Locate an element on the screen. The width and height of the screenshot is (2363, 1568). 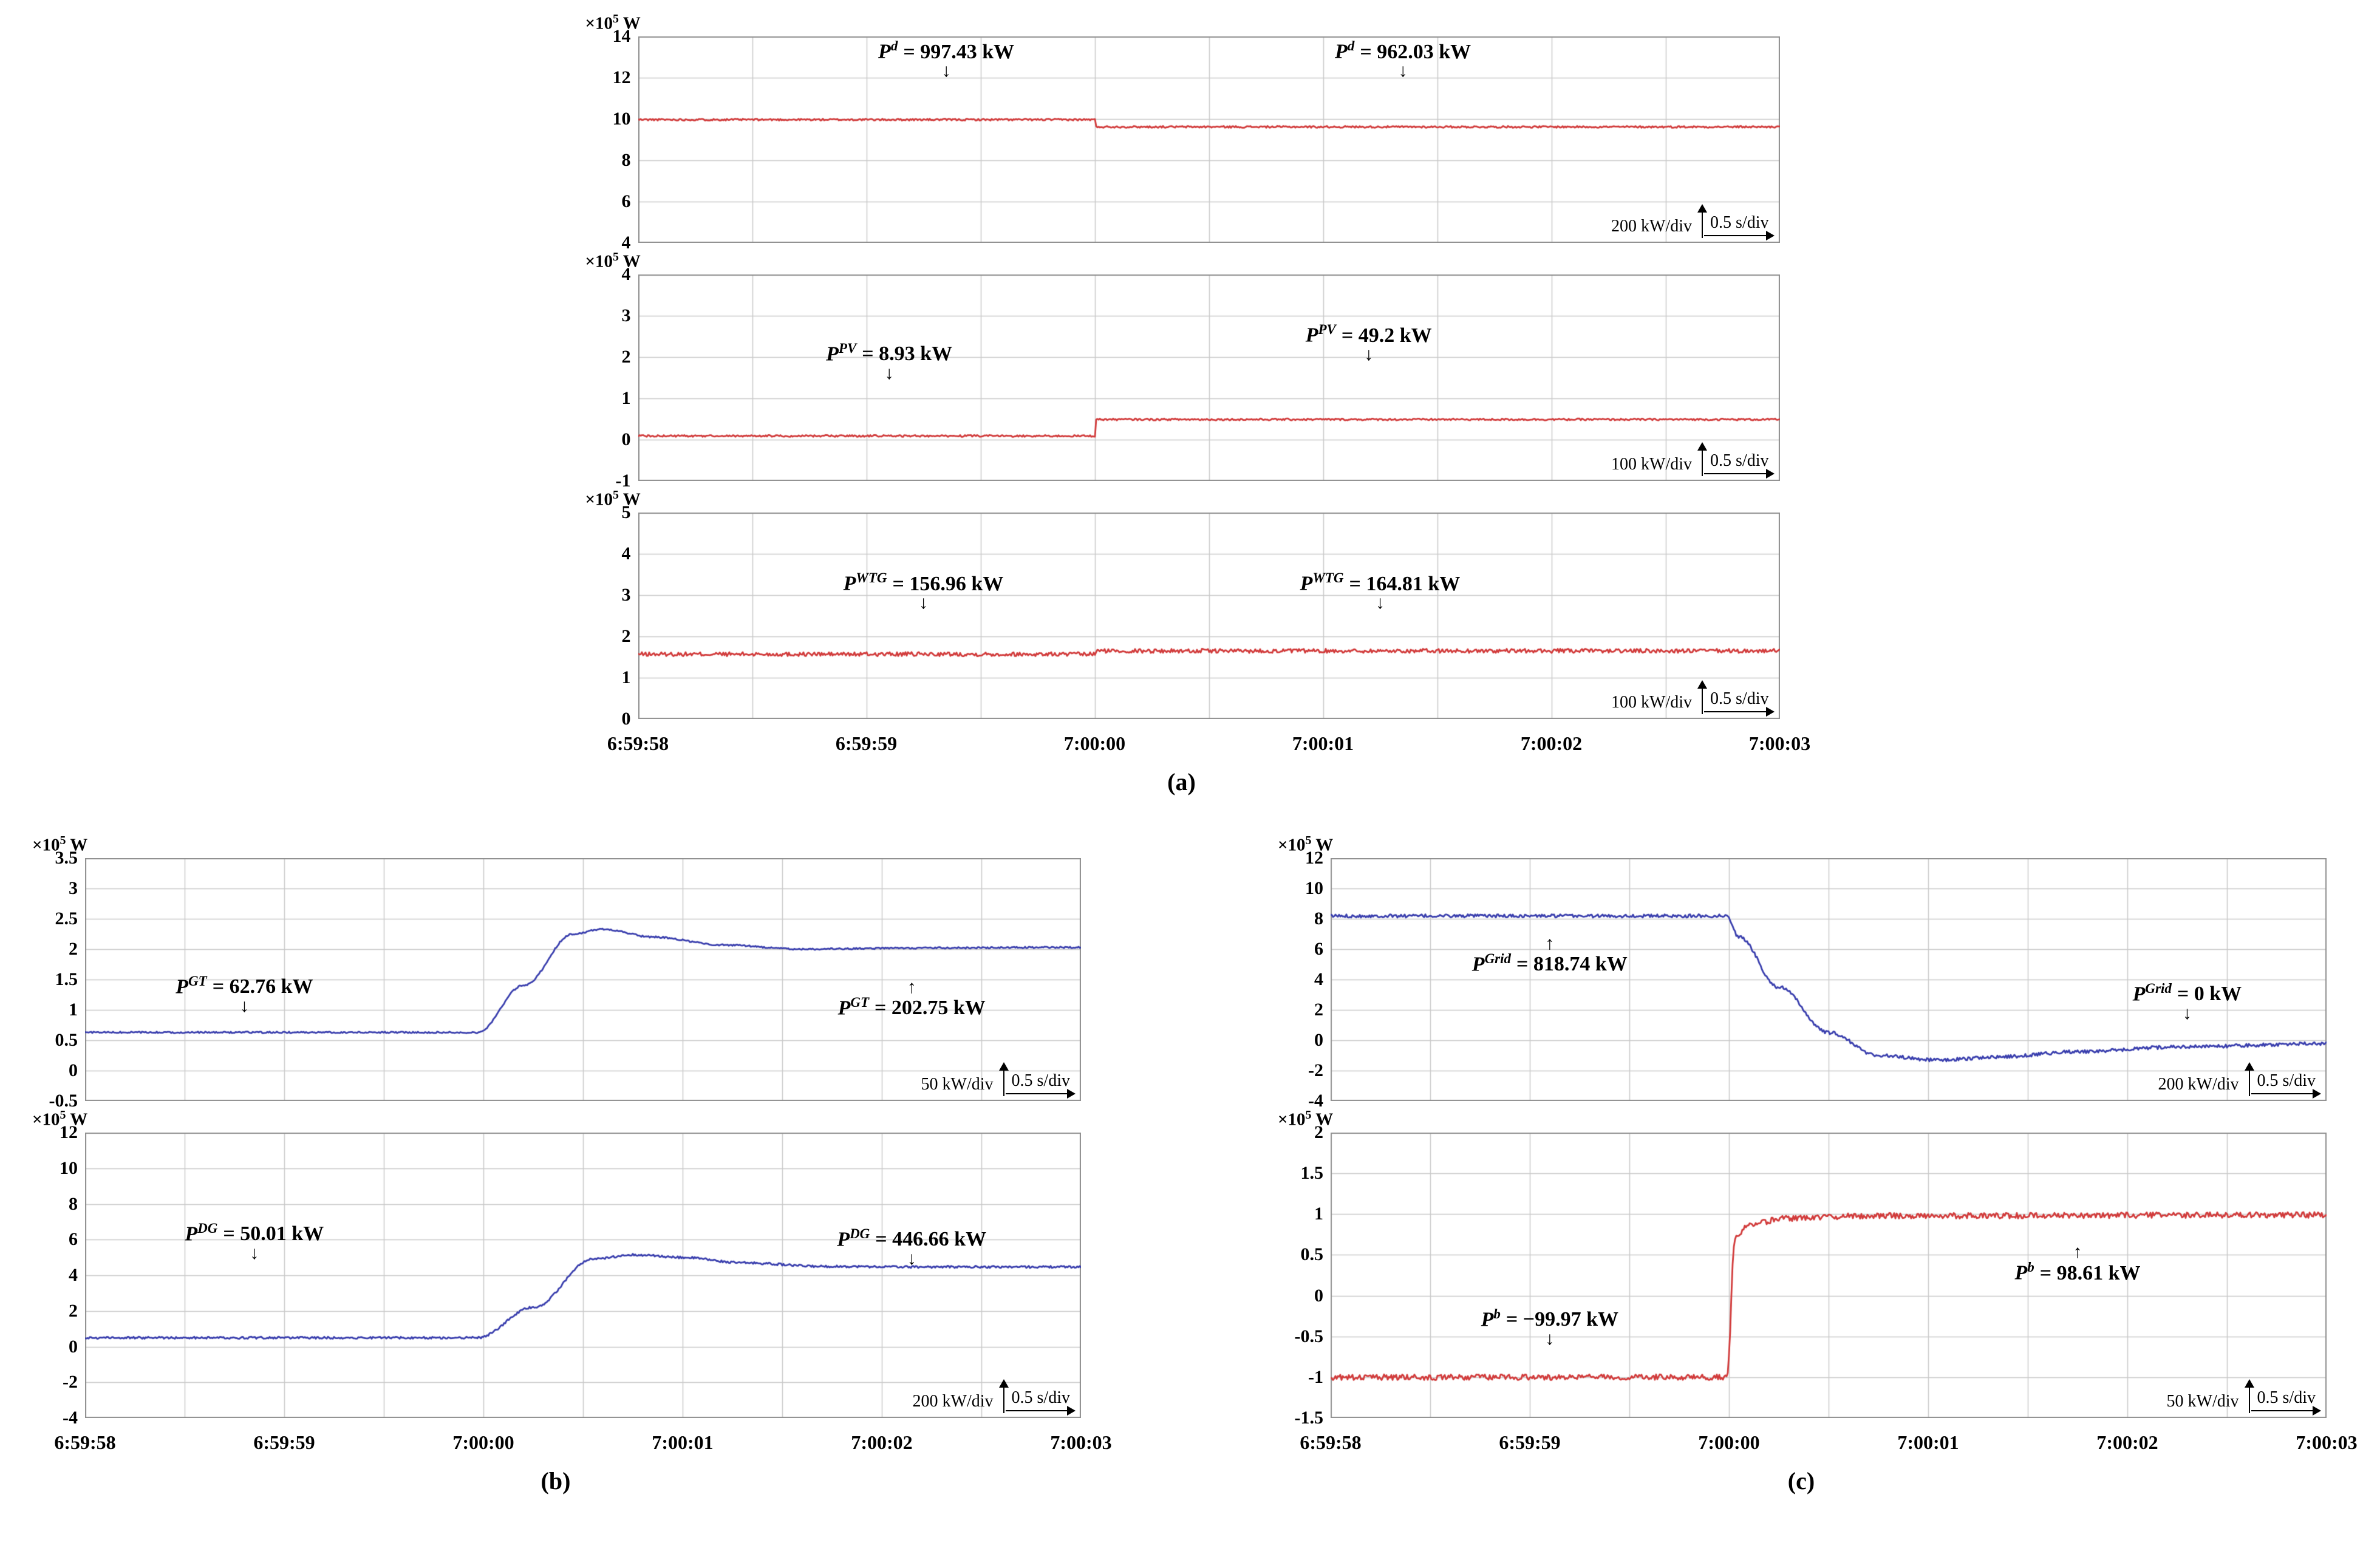
series-superscript: b is located at coordinates (1497, 1313).